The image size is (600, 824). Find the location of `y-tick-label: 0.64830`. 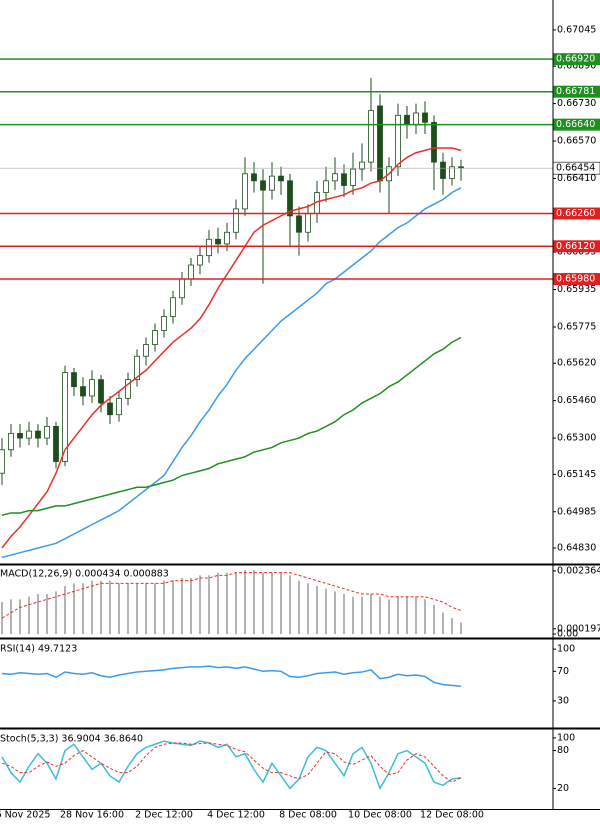

y-tick-label: 0.64830 is located at coordinates (576, 548).